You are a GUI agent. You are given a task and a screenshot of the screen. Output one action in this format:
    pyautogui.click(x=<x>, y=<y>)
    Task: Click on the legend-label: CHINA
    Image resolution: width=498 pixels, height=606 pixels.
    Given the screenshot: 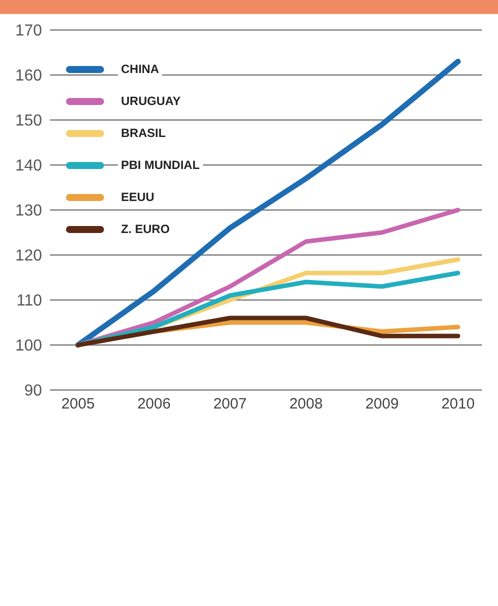 What is the action you would take?
    pyautogui.click(x=140, y=69)
    